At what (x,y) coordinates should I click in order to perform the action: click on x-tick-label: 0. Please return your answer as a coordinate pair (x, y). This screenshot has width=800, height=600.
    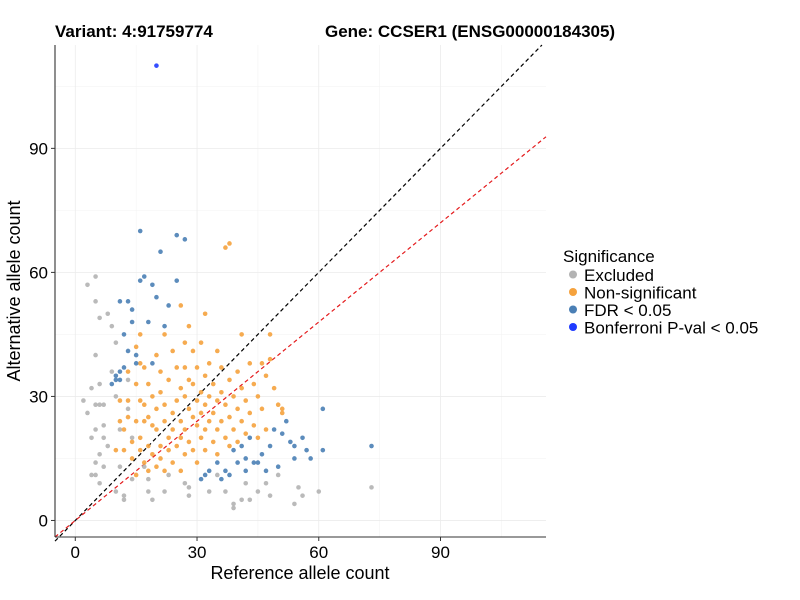
    Looking at the image, I should click on (75, 552).